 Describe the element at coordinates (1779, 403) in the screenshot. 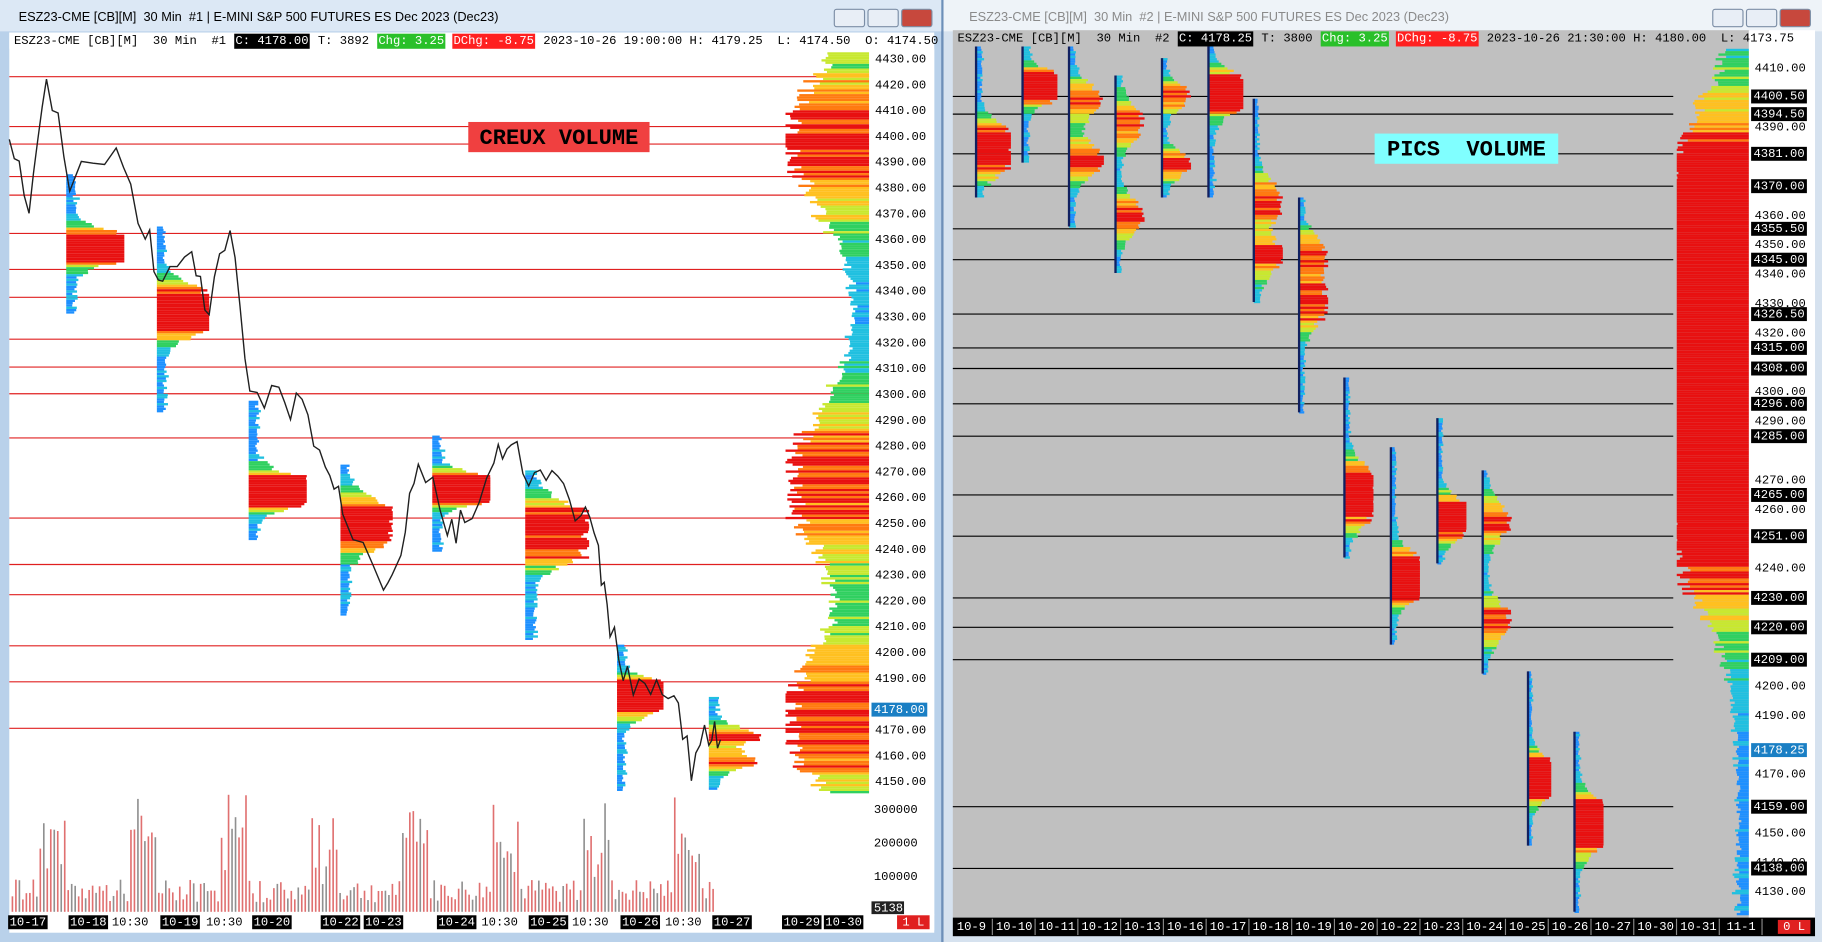

I see `level-label-box` at that location.